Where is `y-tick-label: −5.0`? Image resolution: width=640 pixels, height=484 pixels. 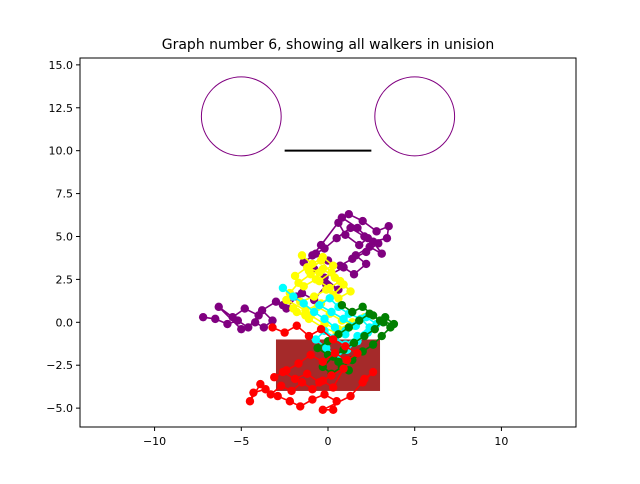
y-tick-label: −5.0 is located at coordinates (59, 408).